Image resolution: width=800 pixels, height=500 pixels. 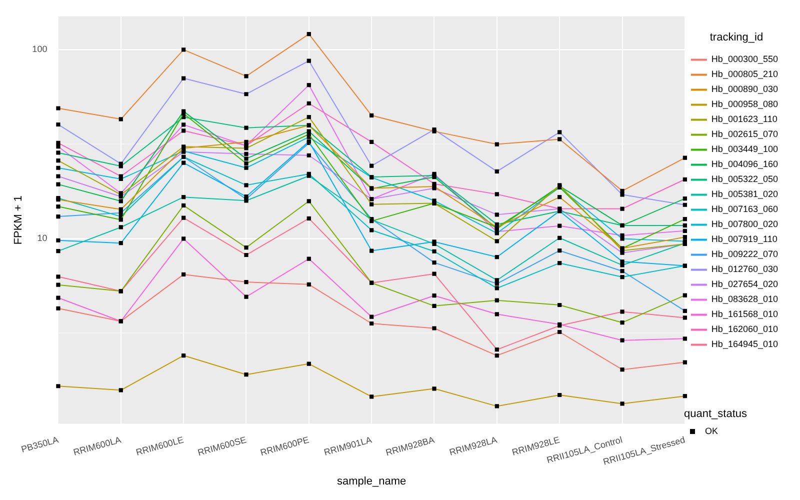 What do you see at coordinates (744, 224) in the screenshot?
I see `legend-label: Hb_007800_020` at bounding box center [744, 224].